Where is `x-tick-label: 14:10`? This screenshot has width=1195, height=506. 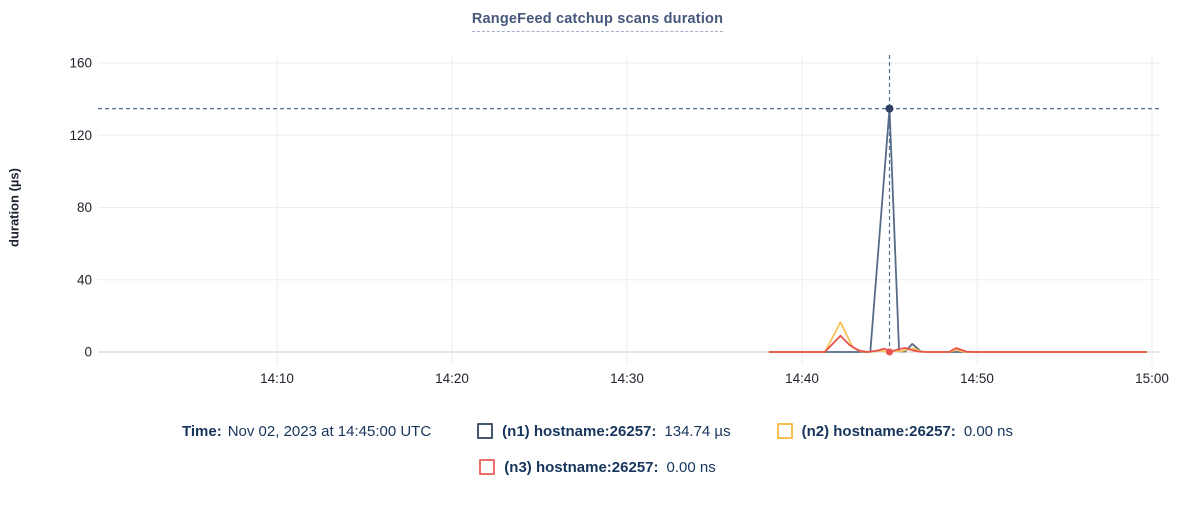
x-tick-label: 14:10 is located at coordinates (277, 378).